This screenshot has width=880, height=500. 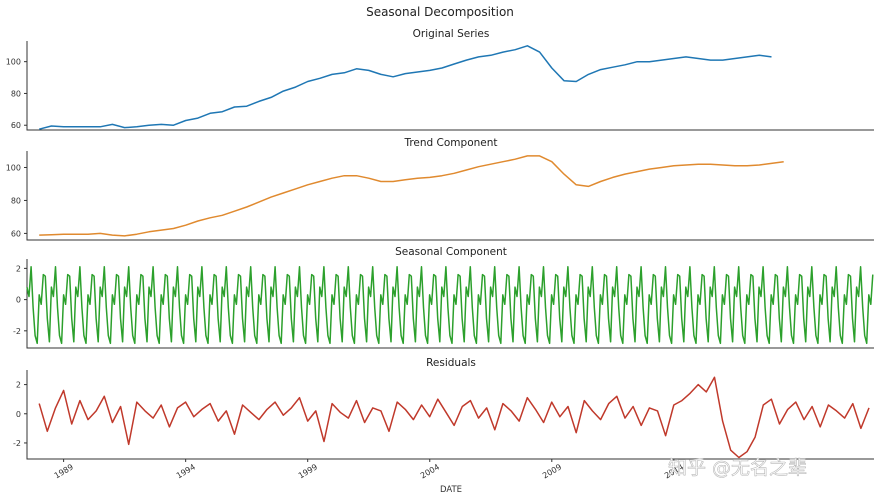 What do you see at coordinates (369, 469) in the screenshot?
I see `x-axis: 1989 1994 1999 2004 2009 2014` at bounding box center [369, 469].